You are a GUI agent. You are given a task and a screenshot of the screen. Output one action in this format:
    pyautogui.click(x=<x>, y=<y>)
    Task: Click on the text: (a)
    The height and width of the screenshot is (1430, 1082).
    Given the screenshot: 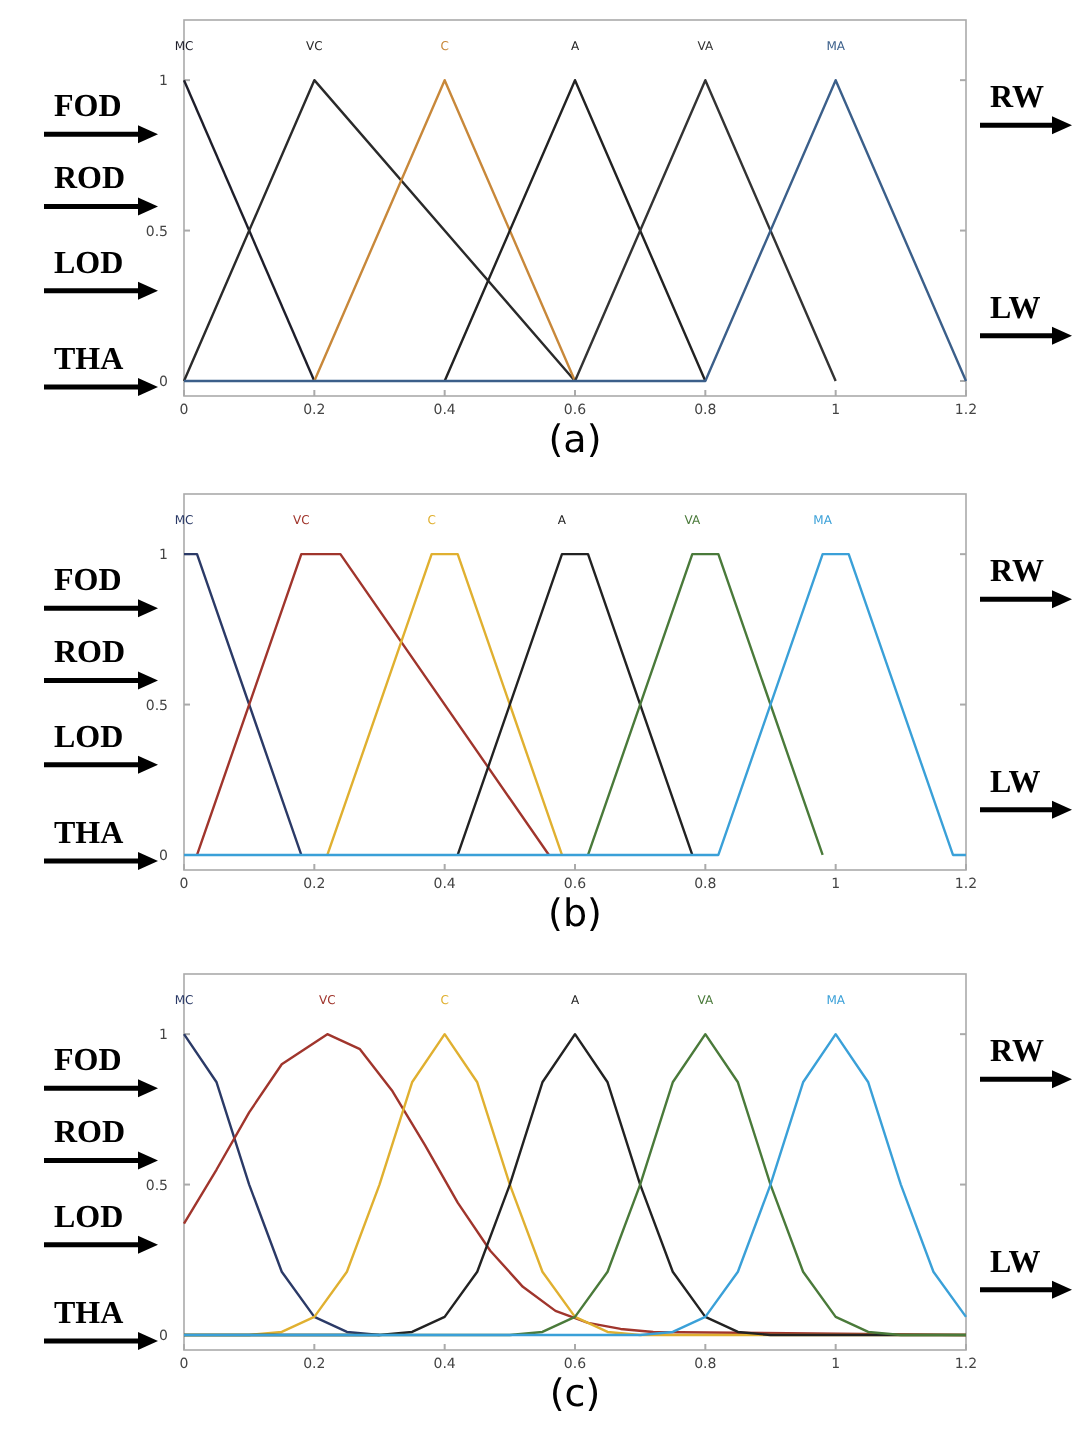 What is the action you would take?
    pyautogui.click(x=575, y=440)
    